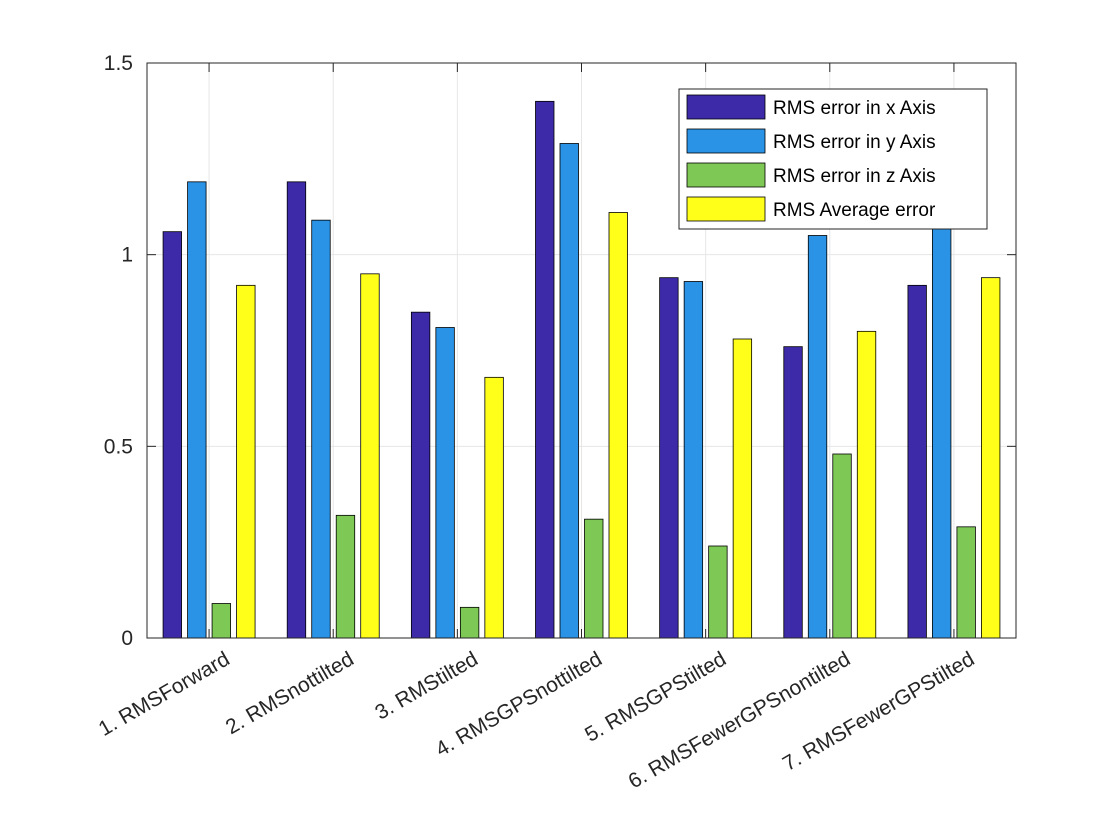  What do you see at coordinates (118, 63) in the screenshot?
I see `y-tick-label: 1.5` at bounding box center [118, 63].